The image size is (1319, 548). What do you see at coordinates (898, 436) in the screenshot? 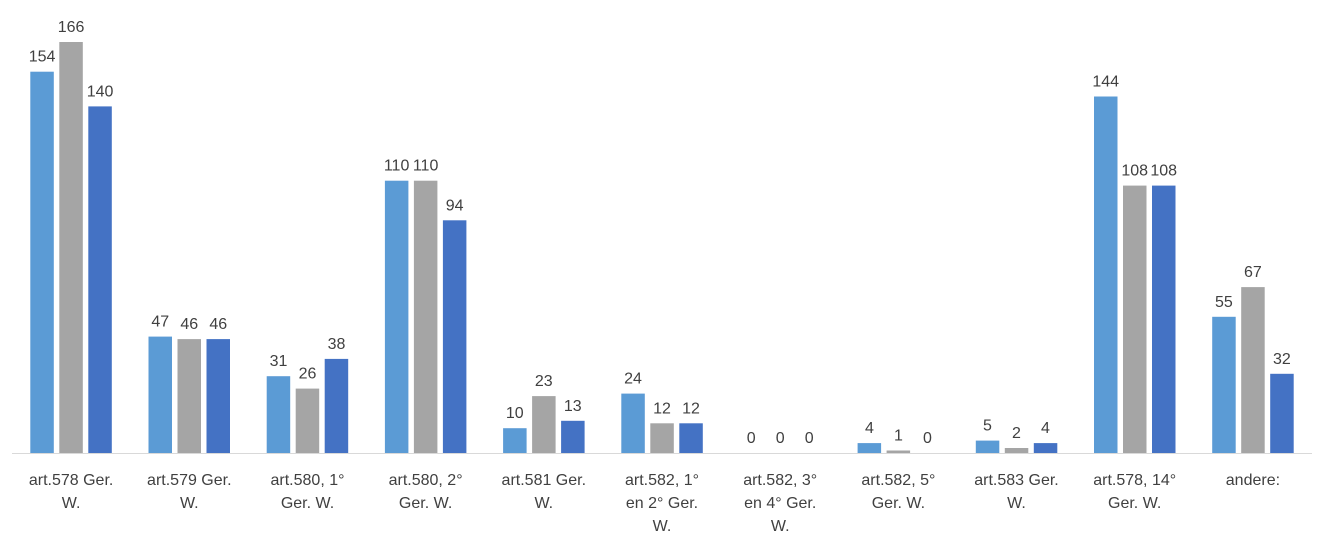
I see `data-label: 1` at bounding box center [898, 436].